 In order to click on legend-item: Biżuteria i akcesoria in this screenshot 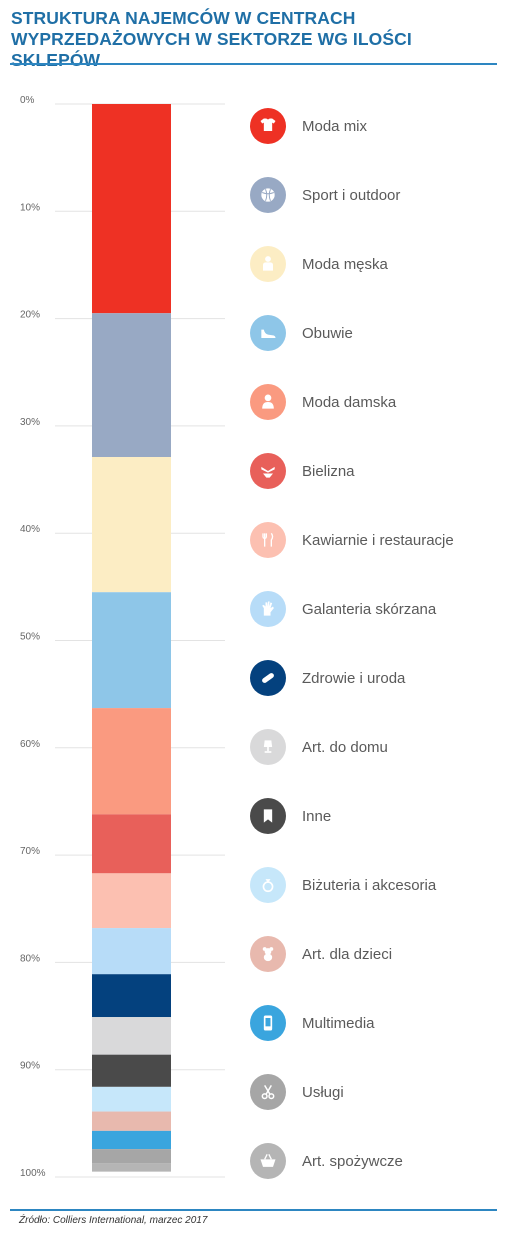, I will do `click(343, 885)`.